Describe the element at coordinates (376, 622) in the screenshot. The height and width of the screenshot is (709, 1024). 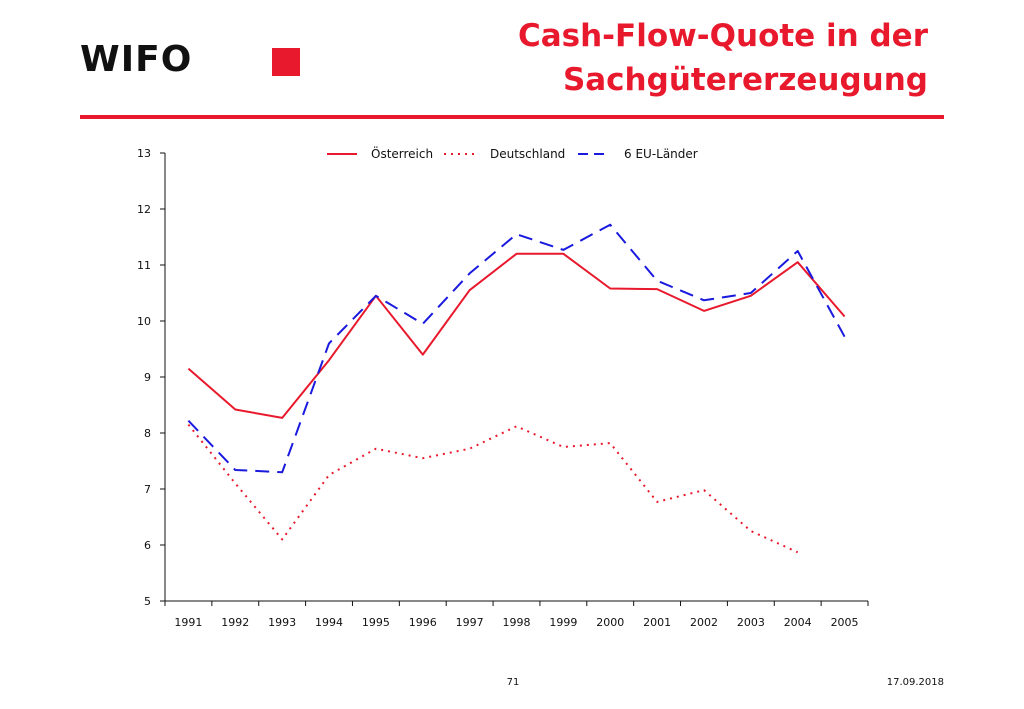
I see `x-tick-label: 1995` at that location.